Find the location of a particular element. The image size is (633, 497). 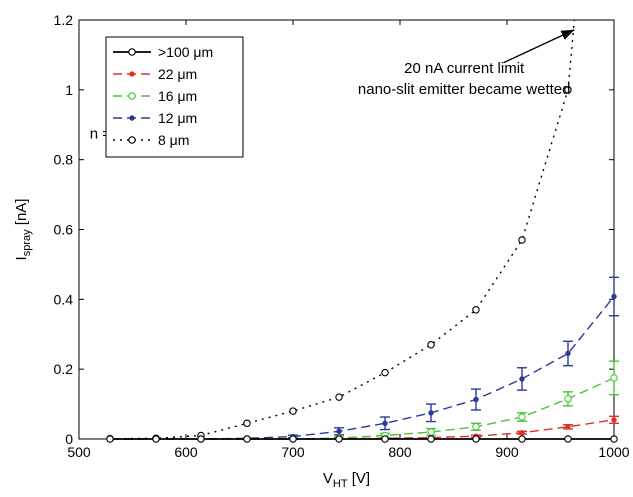

annotation-text: 20 nA current limit is located at coordinates (464, 68).